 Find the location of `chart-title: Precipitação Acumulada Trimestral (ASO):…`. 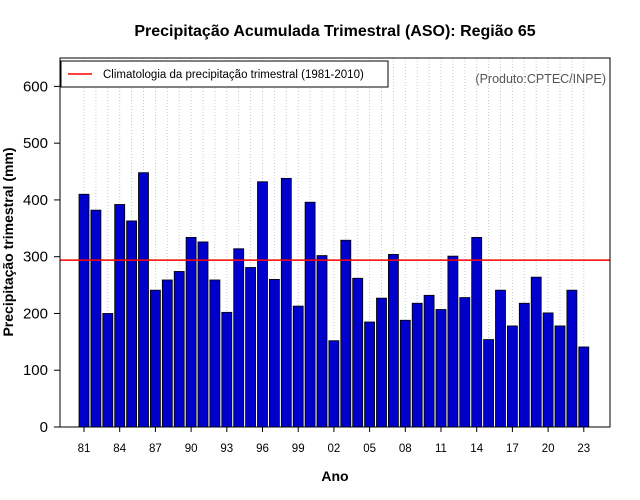

chart-title: Precipitação Acumulada Trimestral (ASO):… is located at coordinates (334, 31).